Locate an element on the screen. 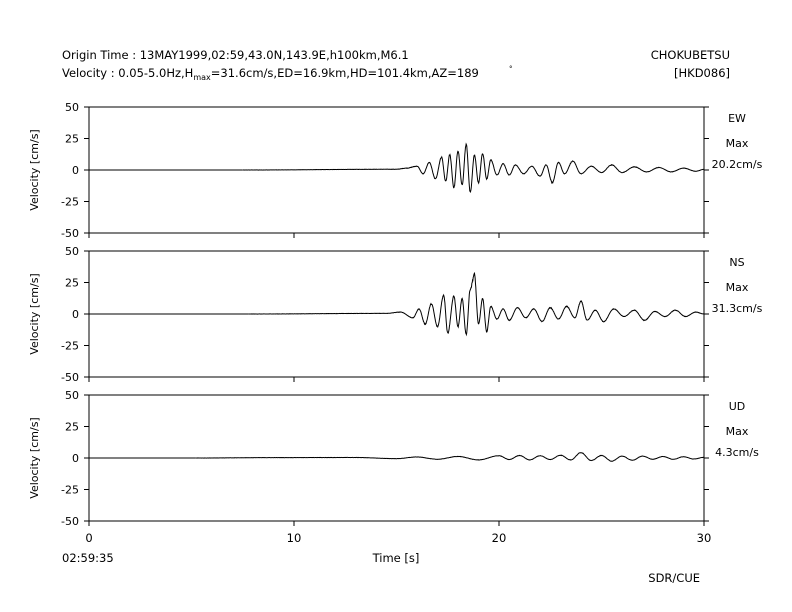  station-name: CHOKUBETSU is located at coordinates (690, 55).